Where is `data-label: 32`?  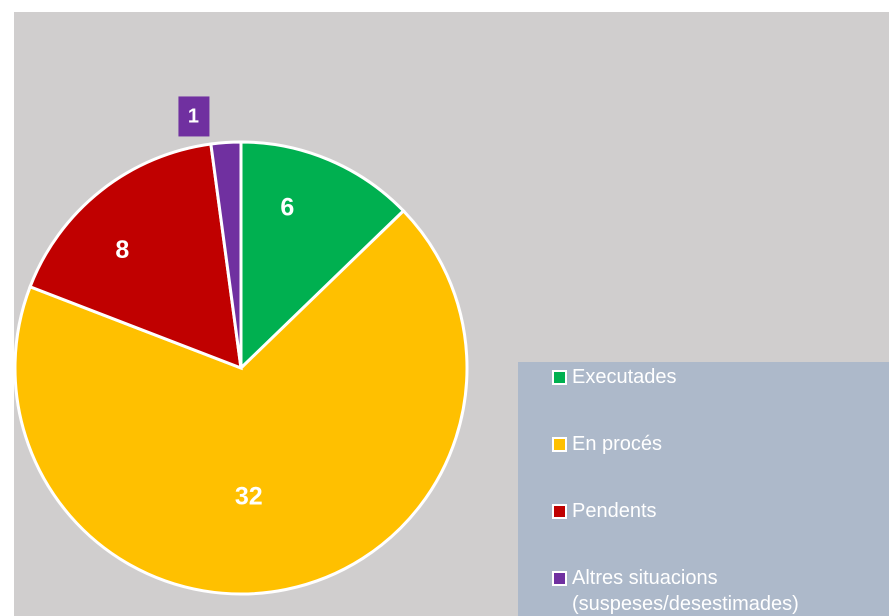 data-label: 32 is located at coordinates (249, 497).